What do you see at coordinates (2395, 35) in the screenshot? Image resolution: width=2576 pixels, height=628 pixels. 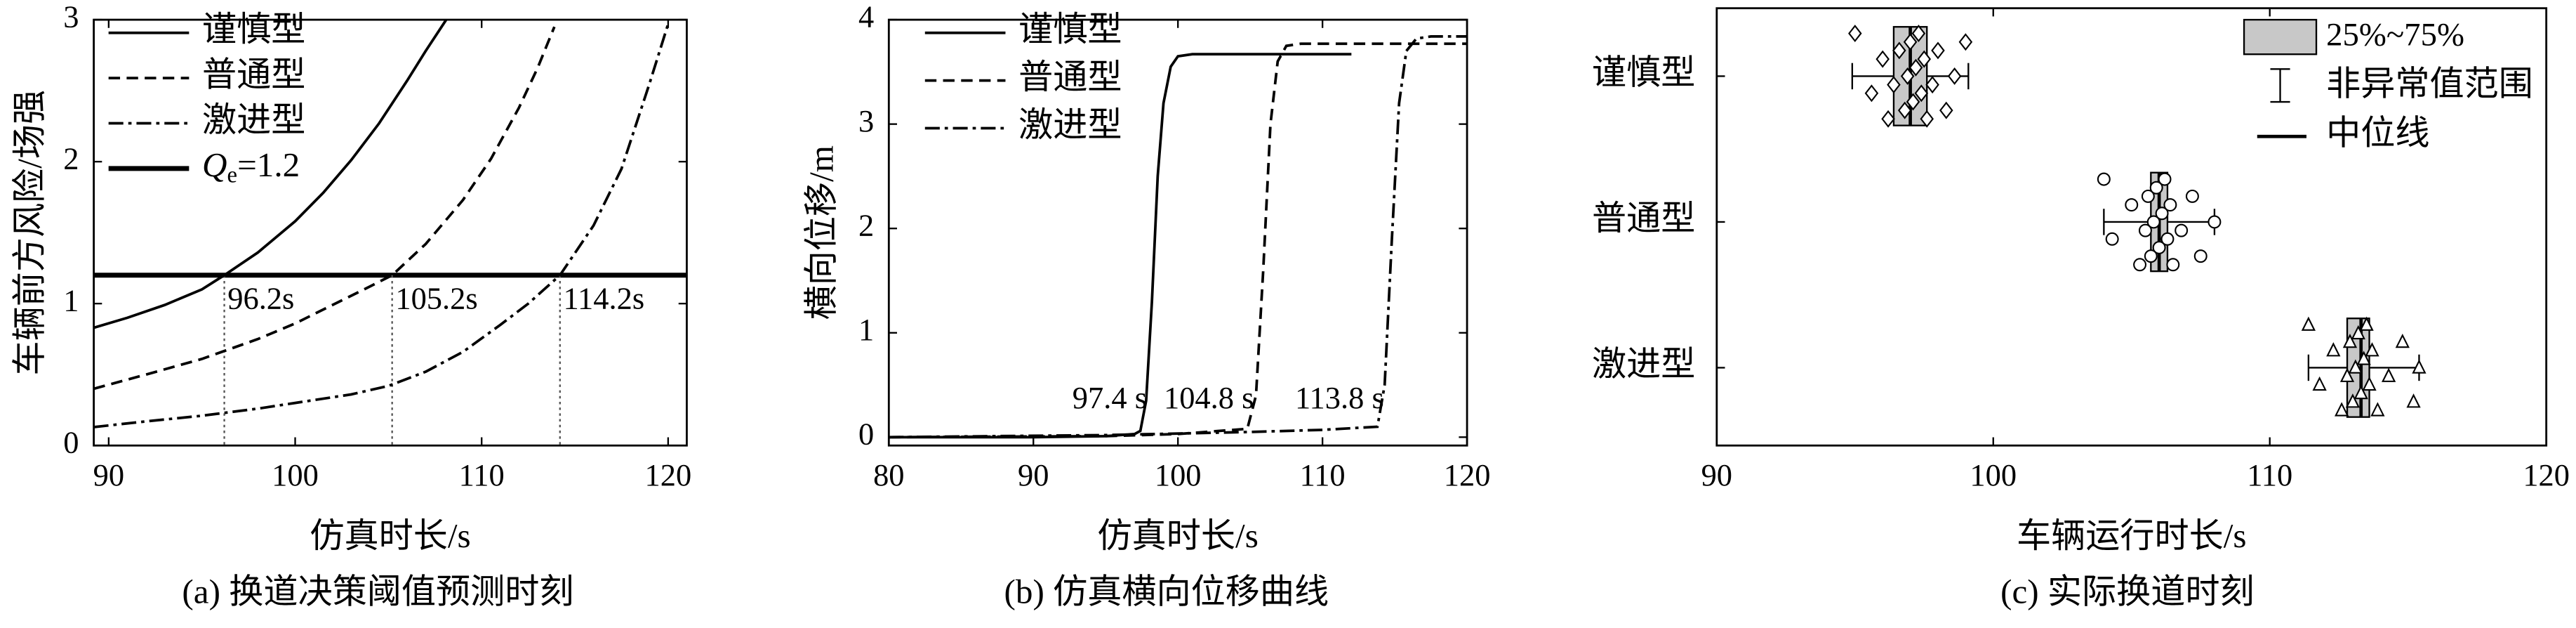 I see `legend-label: 25%~75%` at bounding box center [2395, 35].